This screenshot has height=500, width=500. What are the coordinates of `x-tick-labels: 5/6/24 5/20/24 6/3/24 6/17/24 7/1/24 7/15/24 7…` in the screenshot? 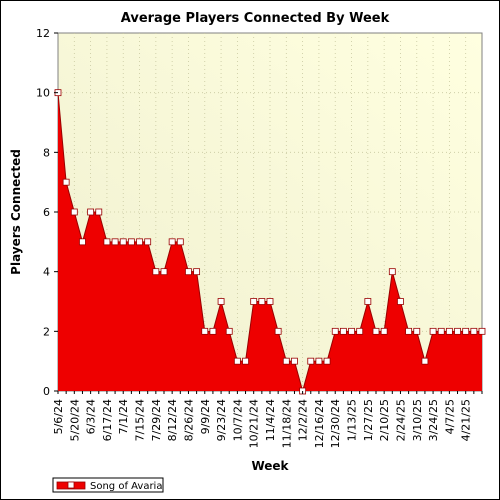 It's located at (267, 419).